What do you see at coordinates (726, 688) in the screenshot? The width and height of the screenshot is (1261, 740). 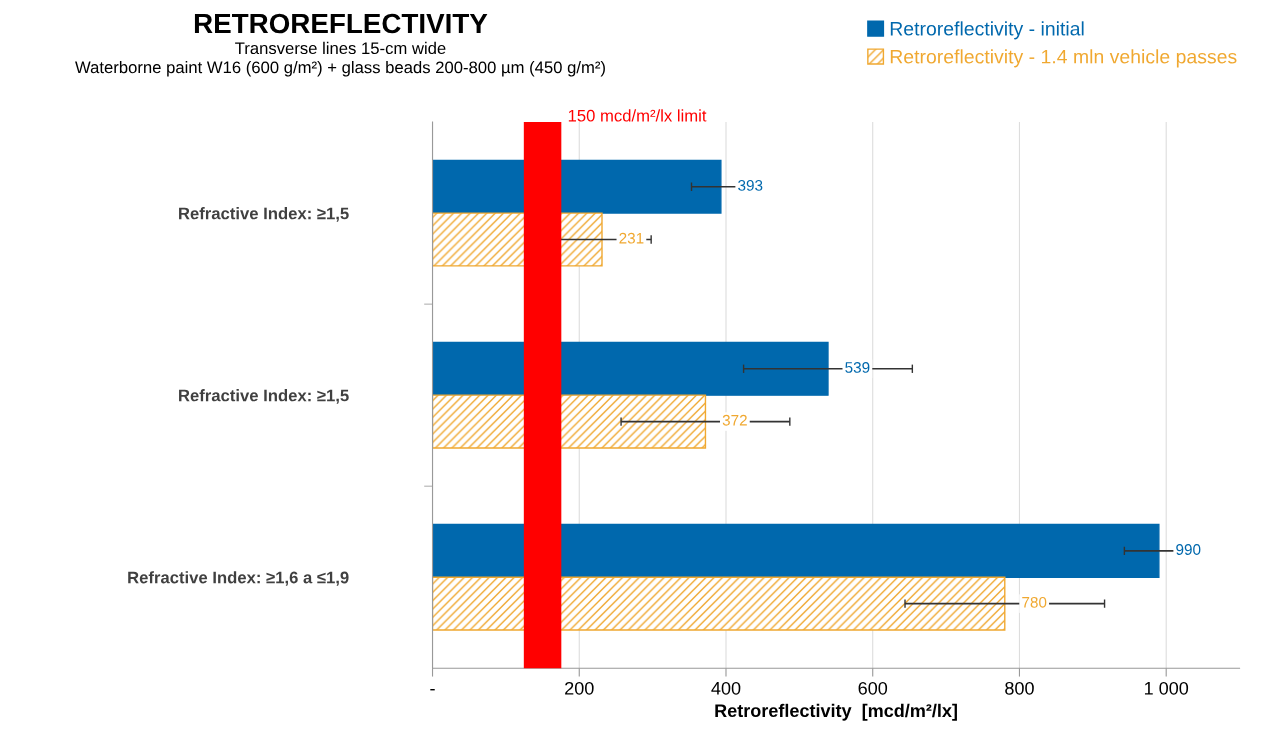 I see `x-tick-label: 400` at bounding box center [726, 688].